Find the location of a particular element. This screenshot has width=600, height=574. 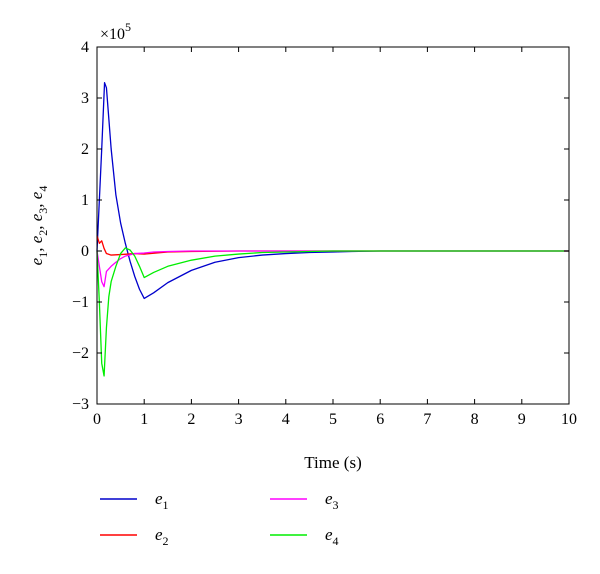

legend-label: e3 is located at coordinates (332, 500).